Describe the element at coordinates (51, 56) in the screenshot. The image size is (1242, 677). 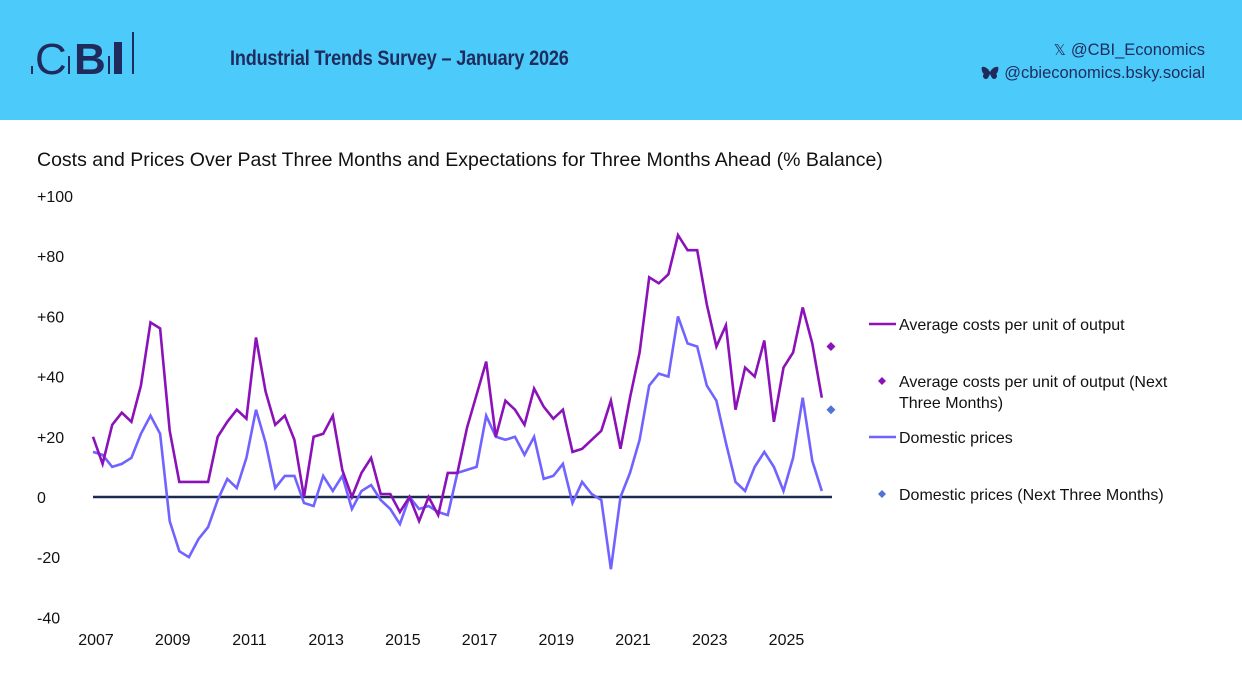
I see `logo-text: C` at that location.